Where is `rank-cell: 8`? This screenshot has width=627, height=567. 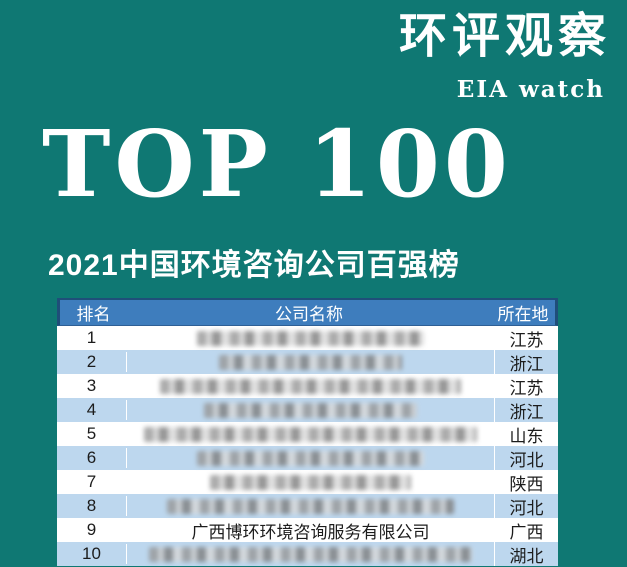 rank-cell: 8 is located at coordinates (92, 506).